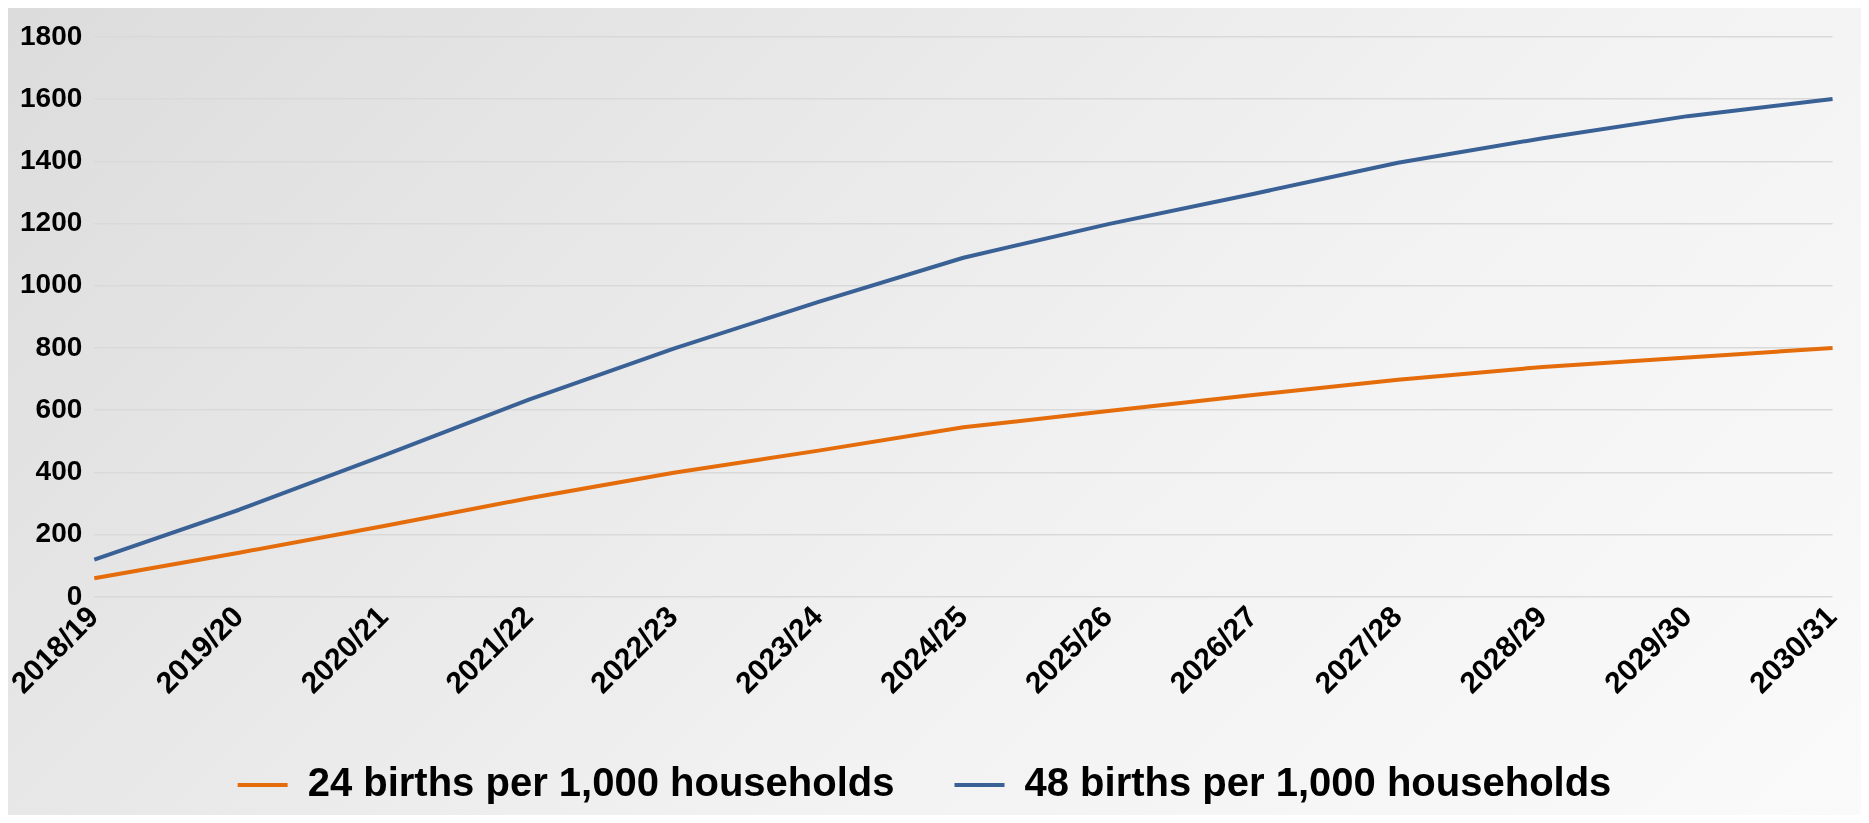  Describe the element at coordinates (51, 159) in the screenshot. I see `y-tick-label: 1400` at that location.